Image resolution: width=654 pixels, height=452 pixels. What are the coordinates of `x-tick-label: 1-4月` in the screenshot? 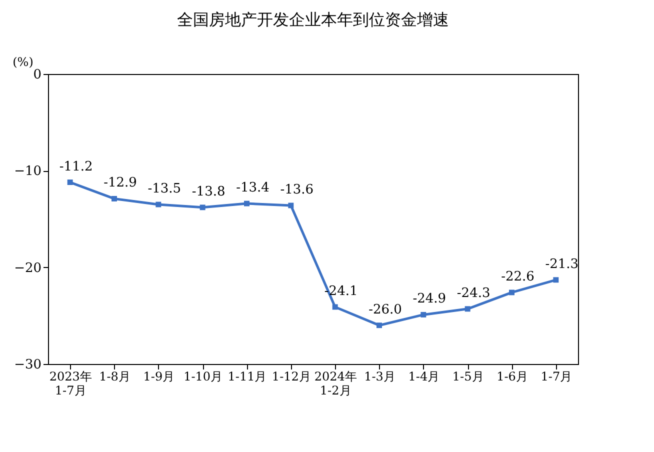 It's located at (424, 377).